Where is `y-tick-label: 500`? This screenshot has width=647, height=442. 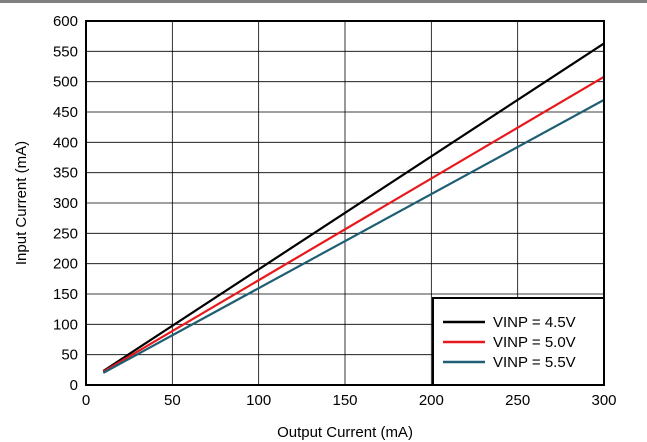
y-tick-label: 500 is located at coordinates (65, 82).